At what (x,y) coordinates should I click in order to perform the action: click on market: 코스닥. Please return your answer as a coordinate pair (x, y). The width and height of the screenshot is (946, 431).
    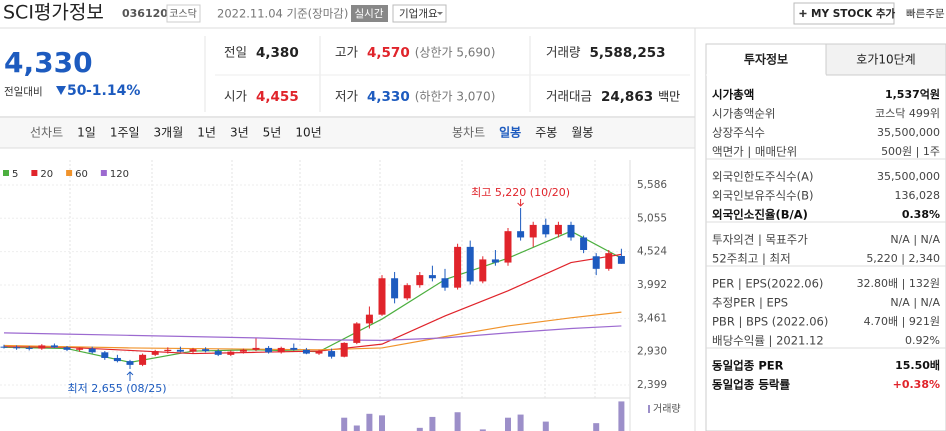
    Looking at the image, I should click on (183, 14).